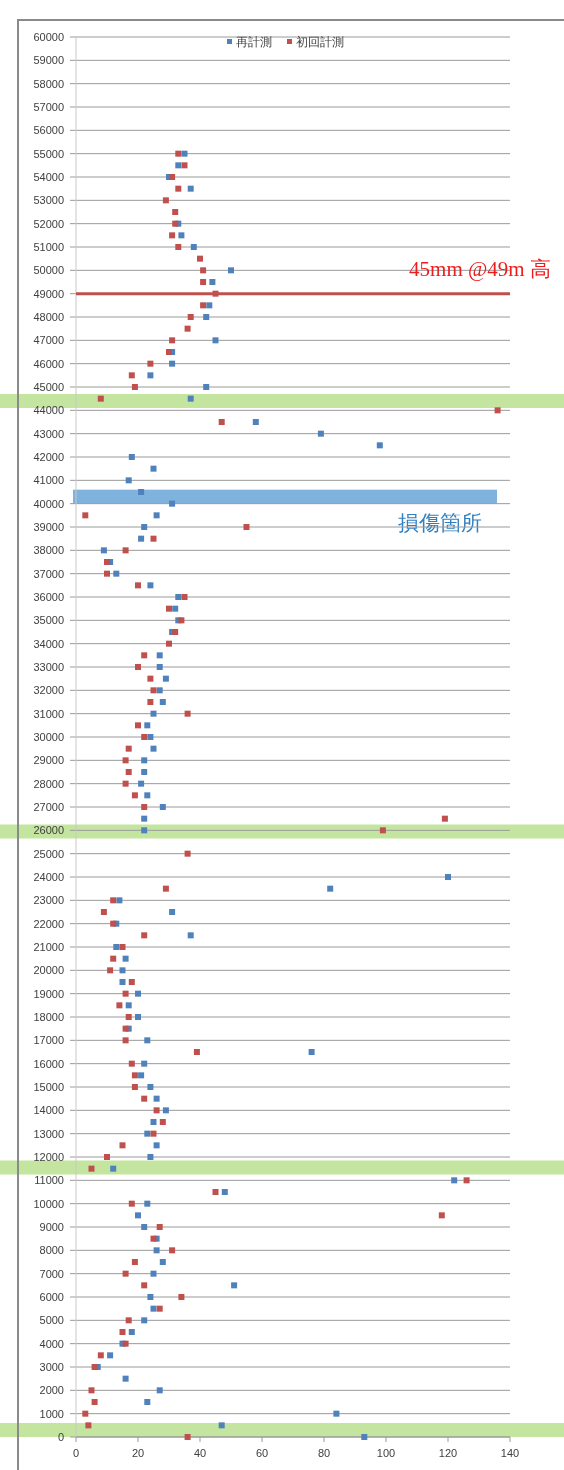  Describe the element at coordinates (48, 37) in the screenshot. I see `y-tick-label: 60000` at that location.